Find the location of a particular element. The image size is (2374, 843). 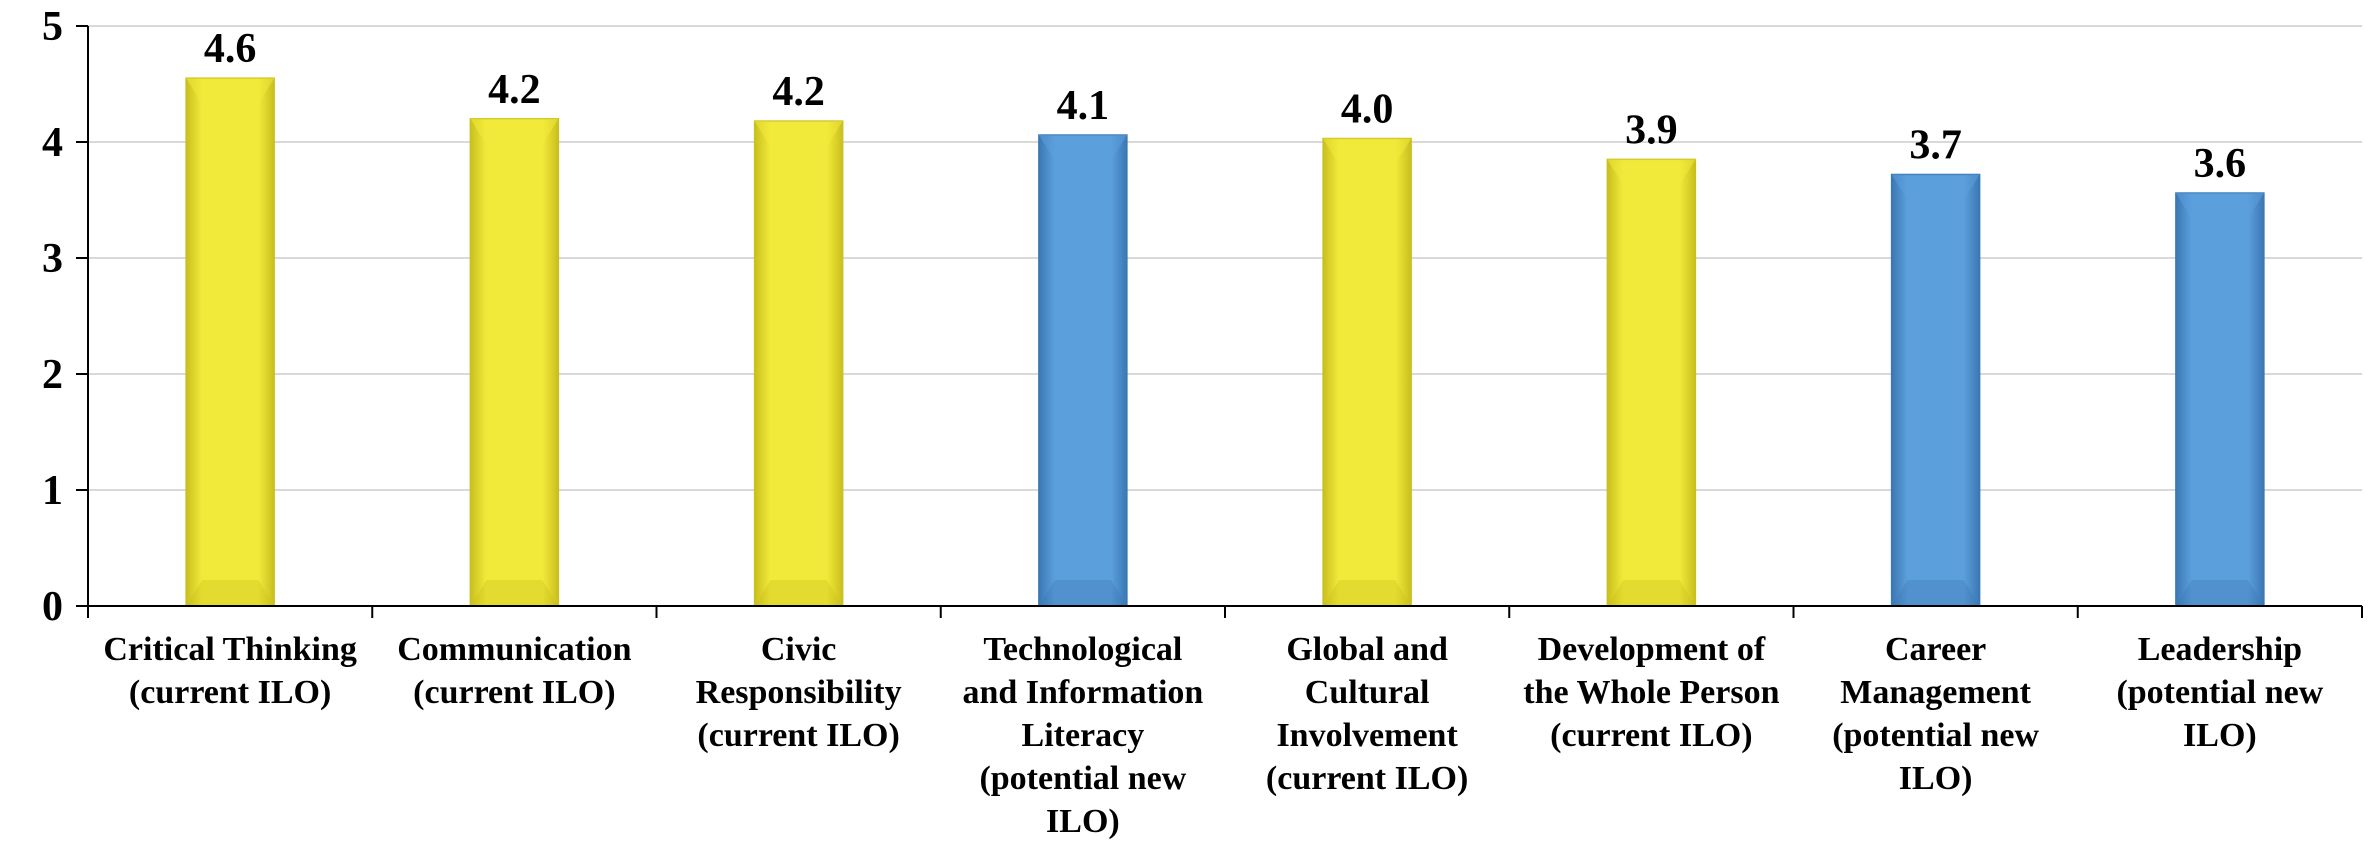

data-label: 4.6 is located at coordinates (230, 49).